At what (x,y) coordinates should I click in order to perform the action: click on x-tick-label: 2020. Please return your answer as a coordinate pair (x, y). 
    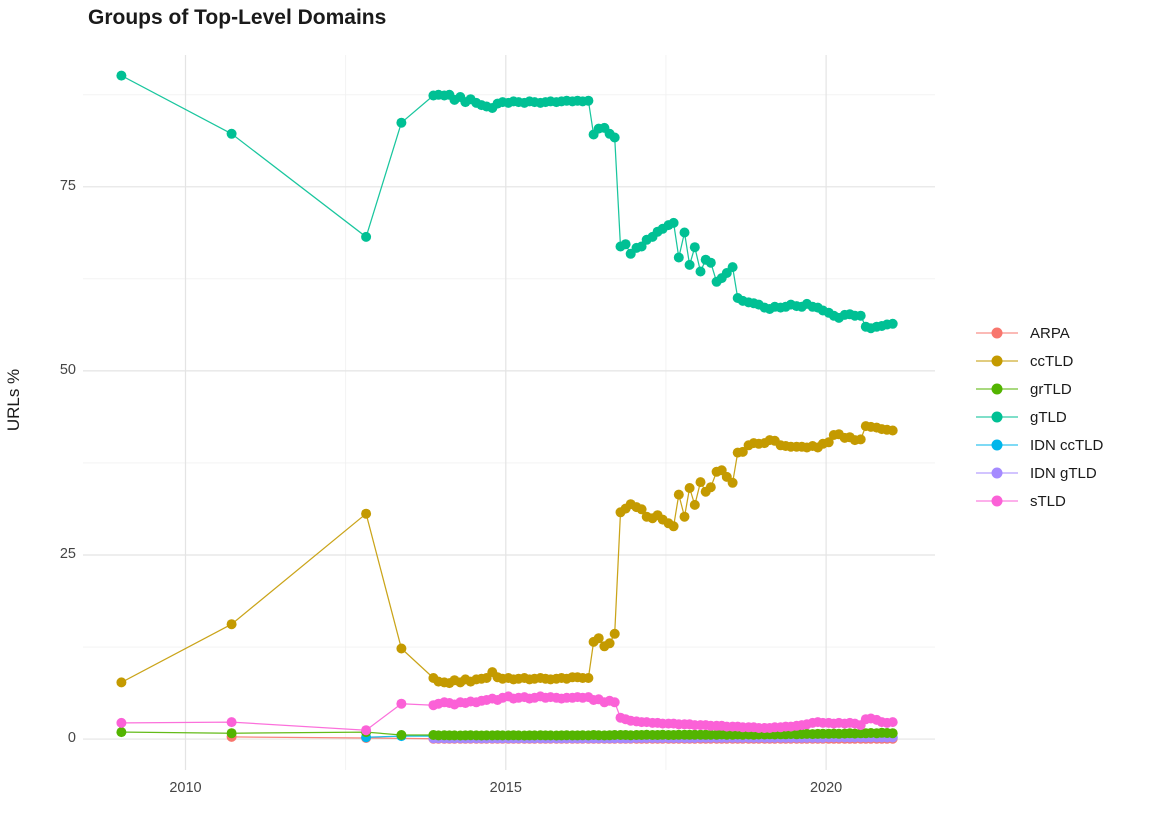
    Looking at the image, I should click on (826, 788).